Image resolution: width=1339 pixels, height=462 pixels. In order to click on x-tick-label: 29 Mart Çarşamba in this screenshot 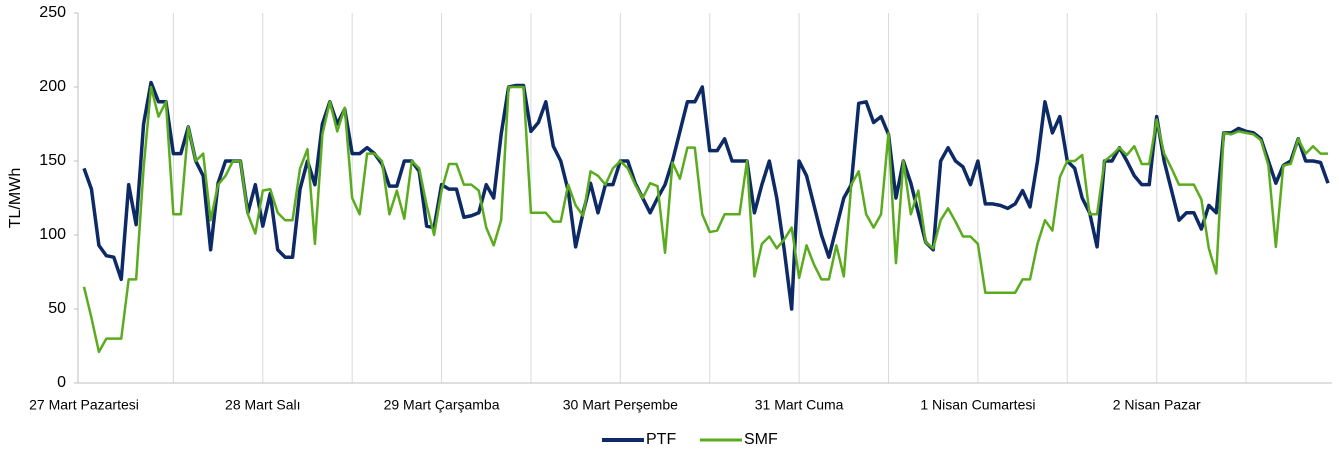, I will do `click(442, 405)`.